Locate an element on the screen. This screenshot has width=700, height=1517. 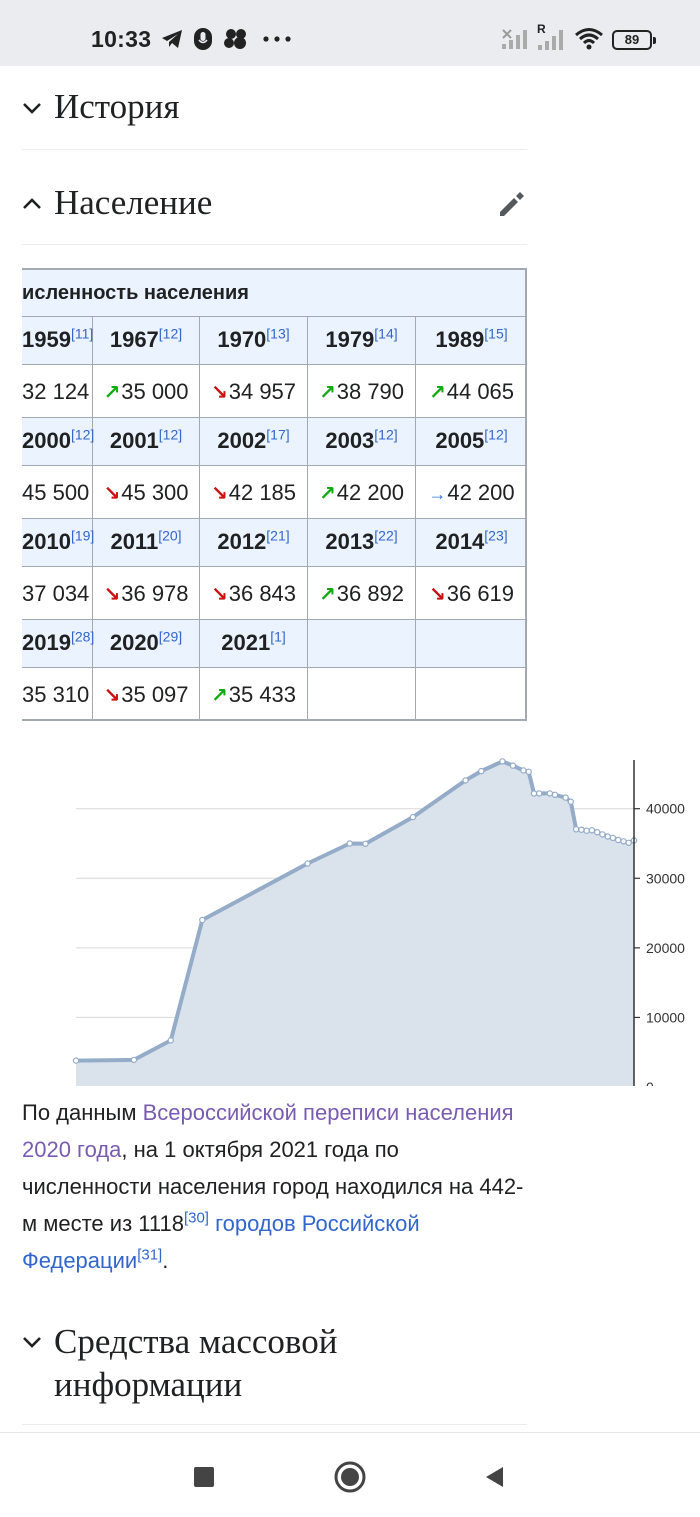
population-value: 42 200 is located at coordinates (370, 492).